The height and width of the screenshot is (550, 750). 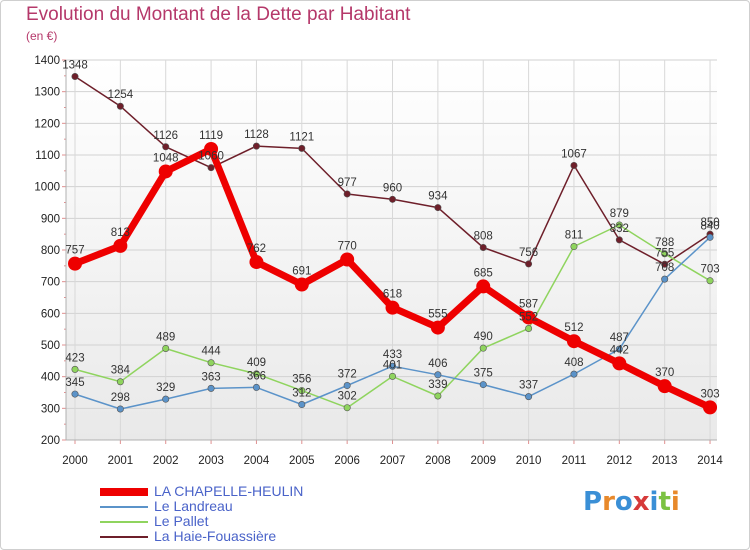 I want to click on data-label-la-chapelle-heulin: 303, so click(x=709, y=394).